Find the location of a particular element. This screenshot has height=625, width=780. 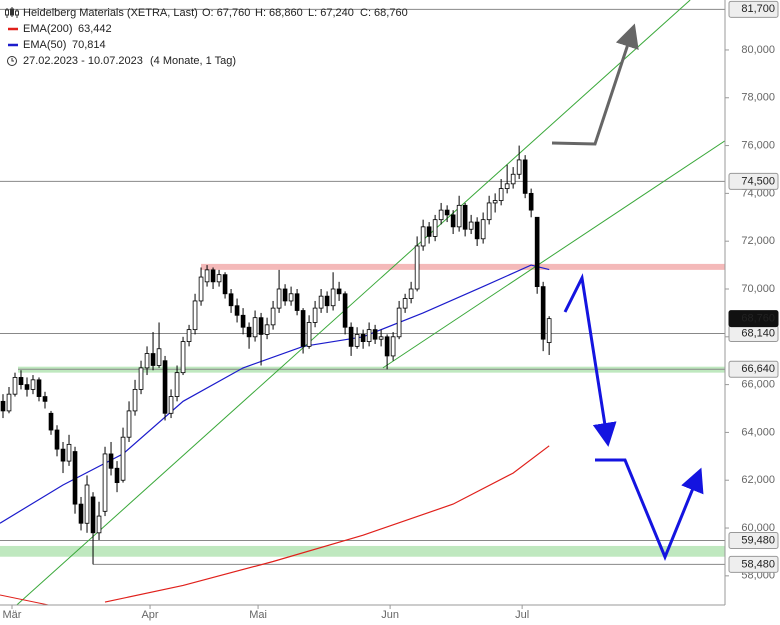

ohlc-label: O: 67,760 is located at coordinates (226, 13).